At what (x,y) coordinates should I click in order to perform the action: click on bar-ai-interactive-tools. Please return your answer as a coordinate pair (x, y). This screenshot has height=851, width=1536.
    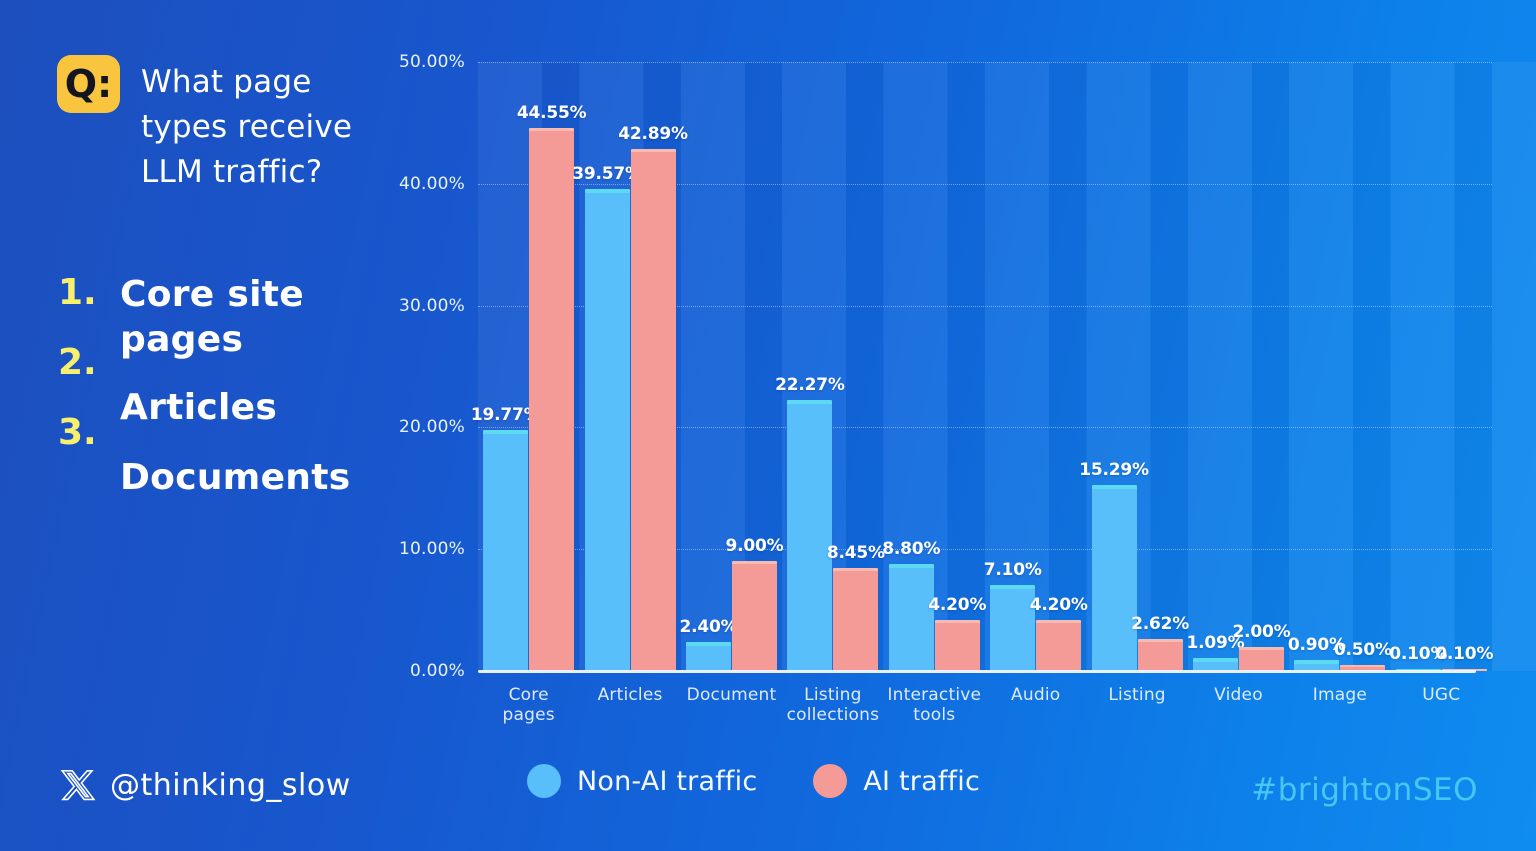
    Looking at the image, I should click on (957, 645).